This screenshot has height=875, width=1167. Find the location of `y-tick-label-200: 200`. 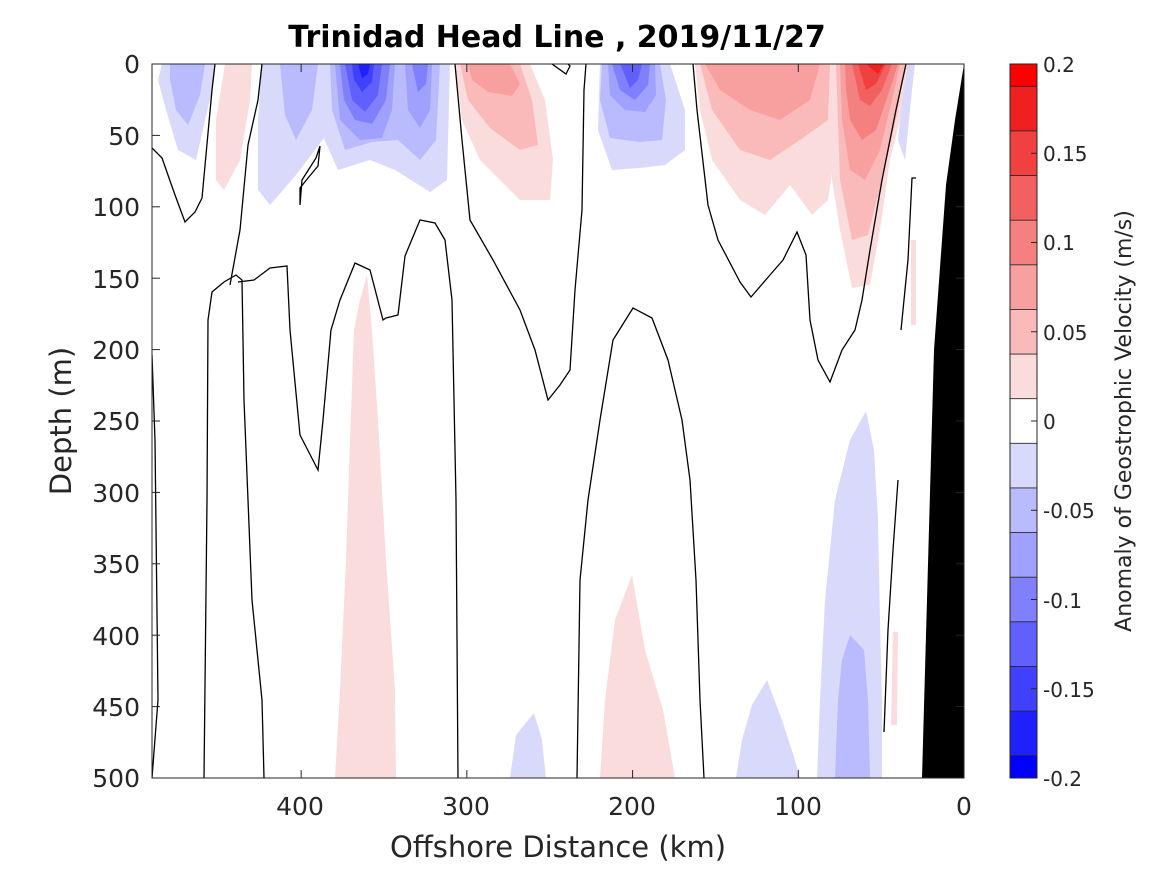

y-tick-label-200: 200 is located at coordinates (116, 350).